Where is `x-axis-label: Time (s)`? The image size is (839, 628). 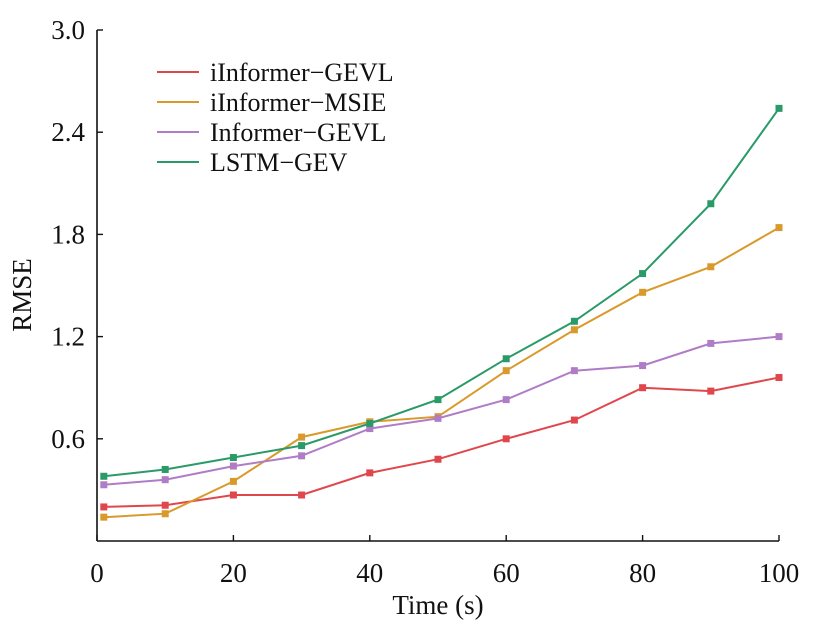
x-axis-label: Time (s) is located at coordinates (437, 605).